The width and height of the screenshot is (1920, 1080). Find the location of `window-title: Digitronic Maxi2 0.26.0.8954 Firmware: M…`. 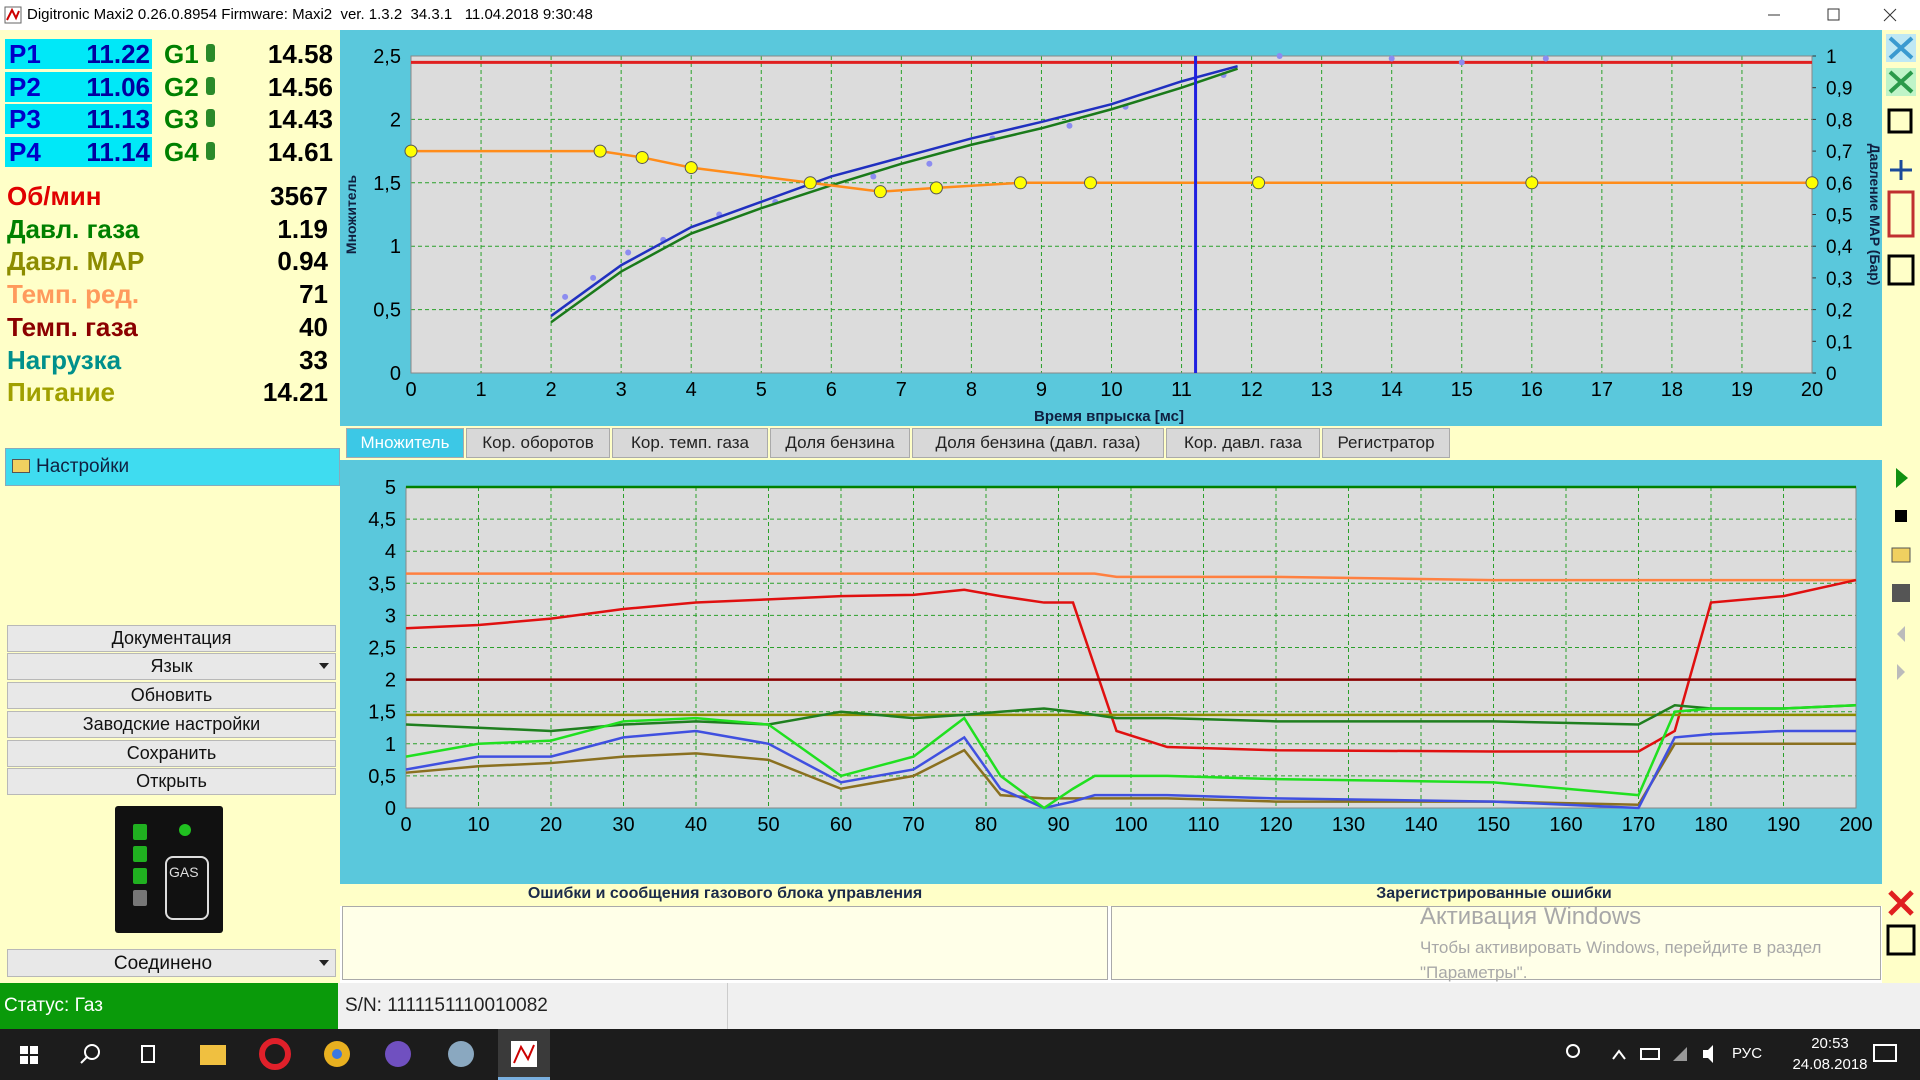

window-title: Digitronic Maxi2 0.26.0.8954 Firmware: M… is located at coordinates (310, 14).